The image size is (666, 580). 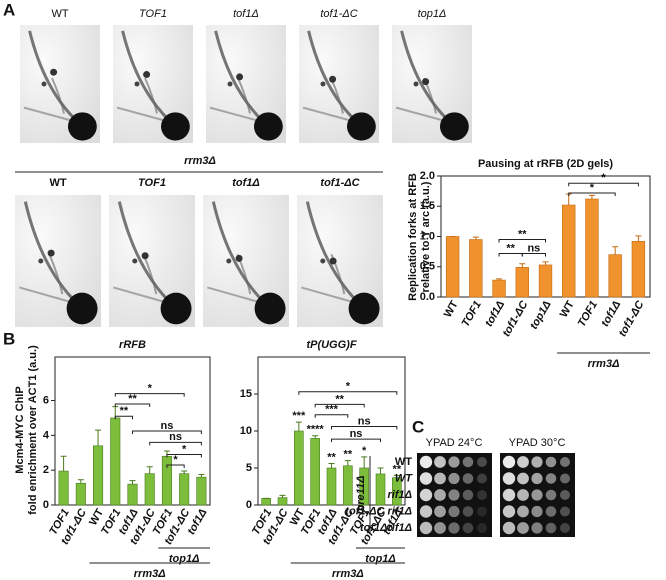 What do you see at coordinates (246, 14) in the screenshot?
I see `gel-label: tof1Δ` at bounding box center [246, 14].